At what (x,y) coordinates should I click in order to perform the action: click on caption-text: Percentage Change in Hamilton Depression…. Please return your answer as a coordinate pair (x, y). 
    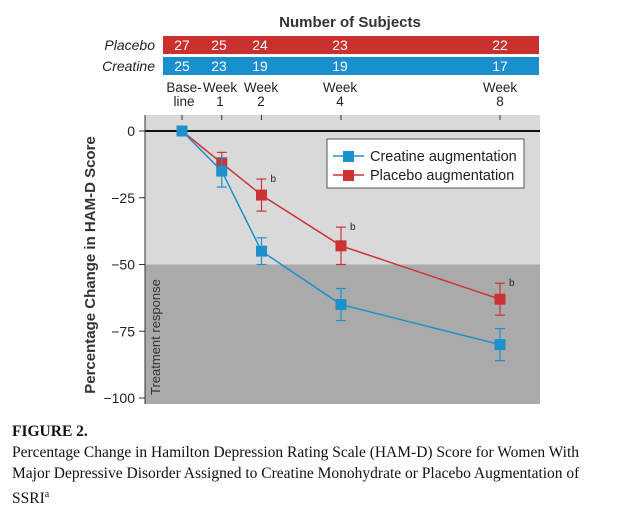
    Looking at the image, I should click on (295, 475).